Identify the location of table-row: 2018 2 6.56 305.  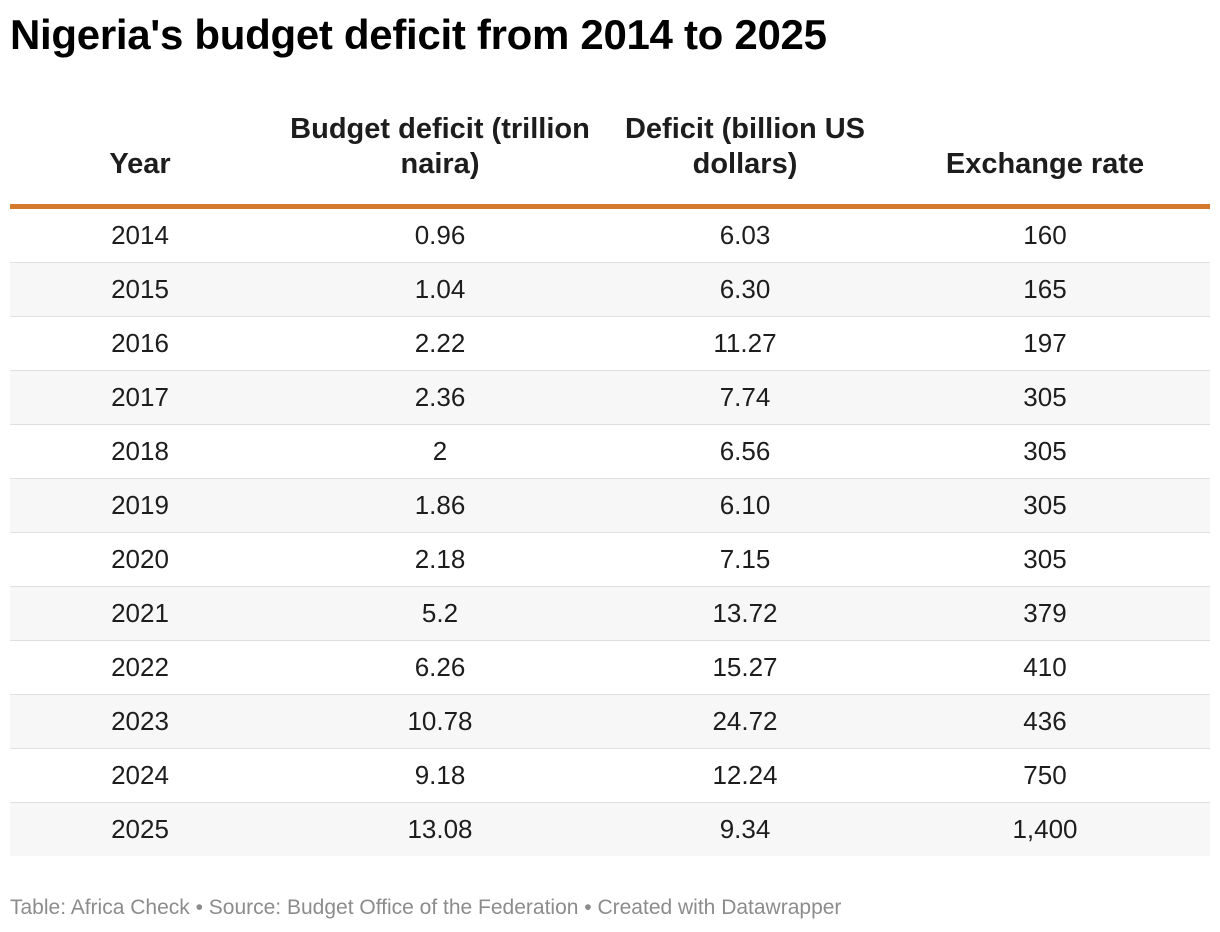
(610, 452).